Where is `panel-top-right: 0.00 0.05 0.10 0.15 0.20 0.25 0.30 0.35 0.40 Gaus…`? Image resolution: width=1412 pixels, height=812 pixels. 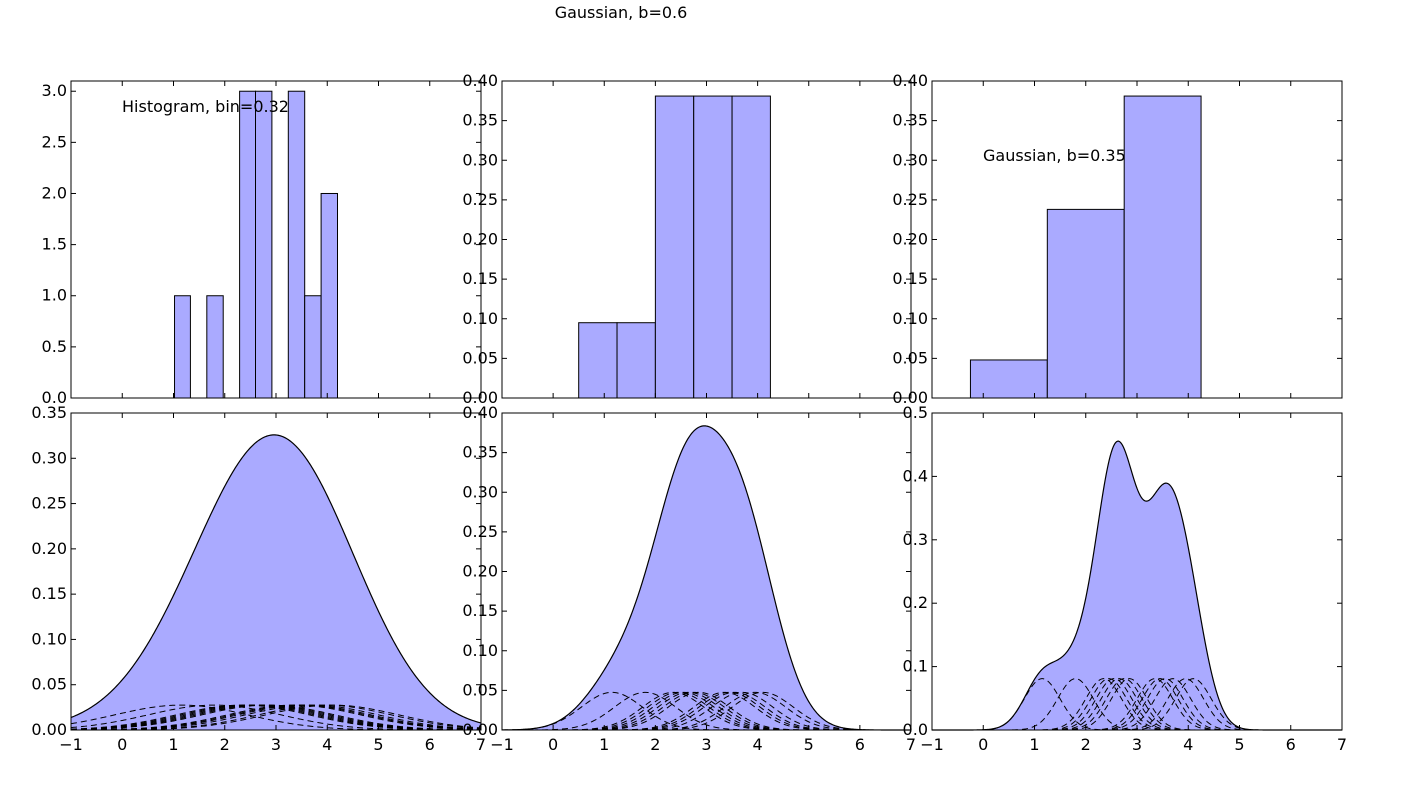 panel-top-right: 0.00 0.05 0.10 0.15 0.20 0.25 0.30 0.35 0.40 Gaus… is located at coordinates (1117, 239).